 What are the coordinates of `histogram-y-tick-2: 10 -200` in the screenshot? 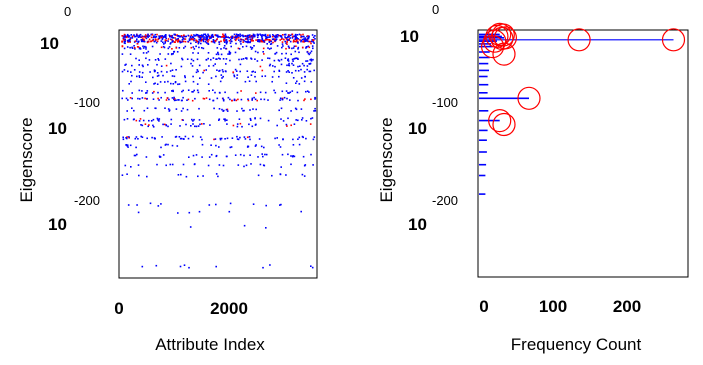 It's located at (433, 213).